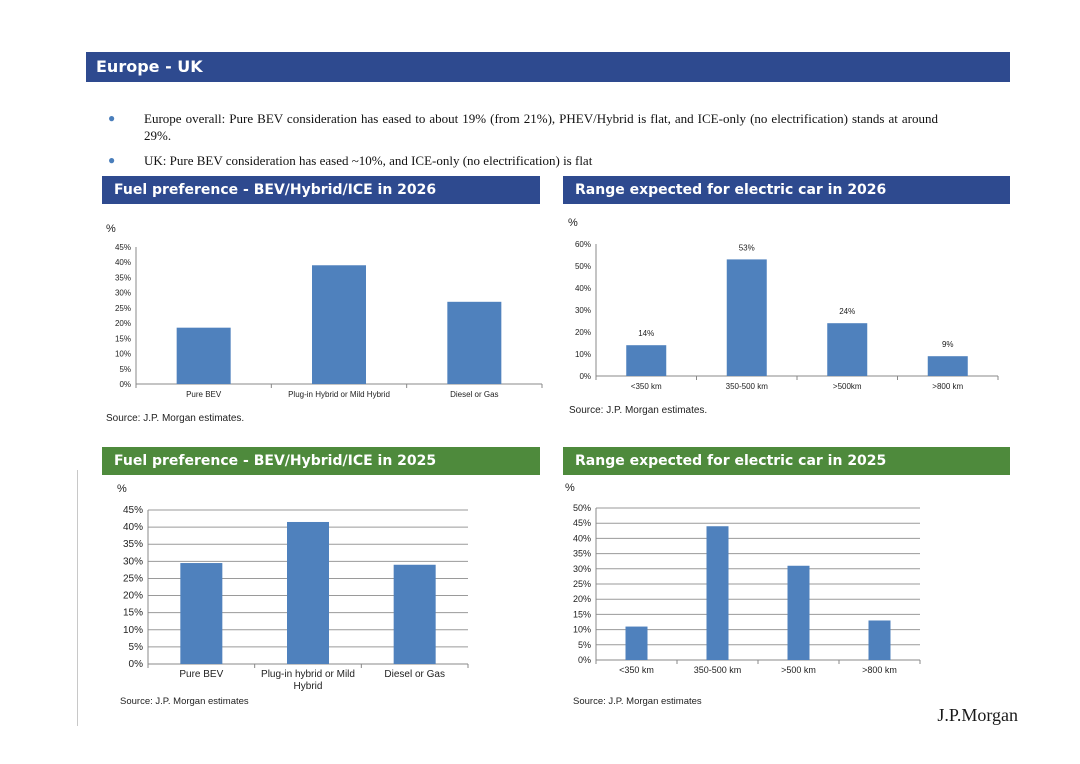 This screenshot has width=1080, height=764. What do you see at coordinates (548, 67) in the screenshot?
I see `page-title: Europe - UK` at bounding box center [548, 67].